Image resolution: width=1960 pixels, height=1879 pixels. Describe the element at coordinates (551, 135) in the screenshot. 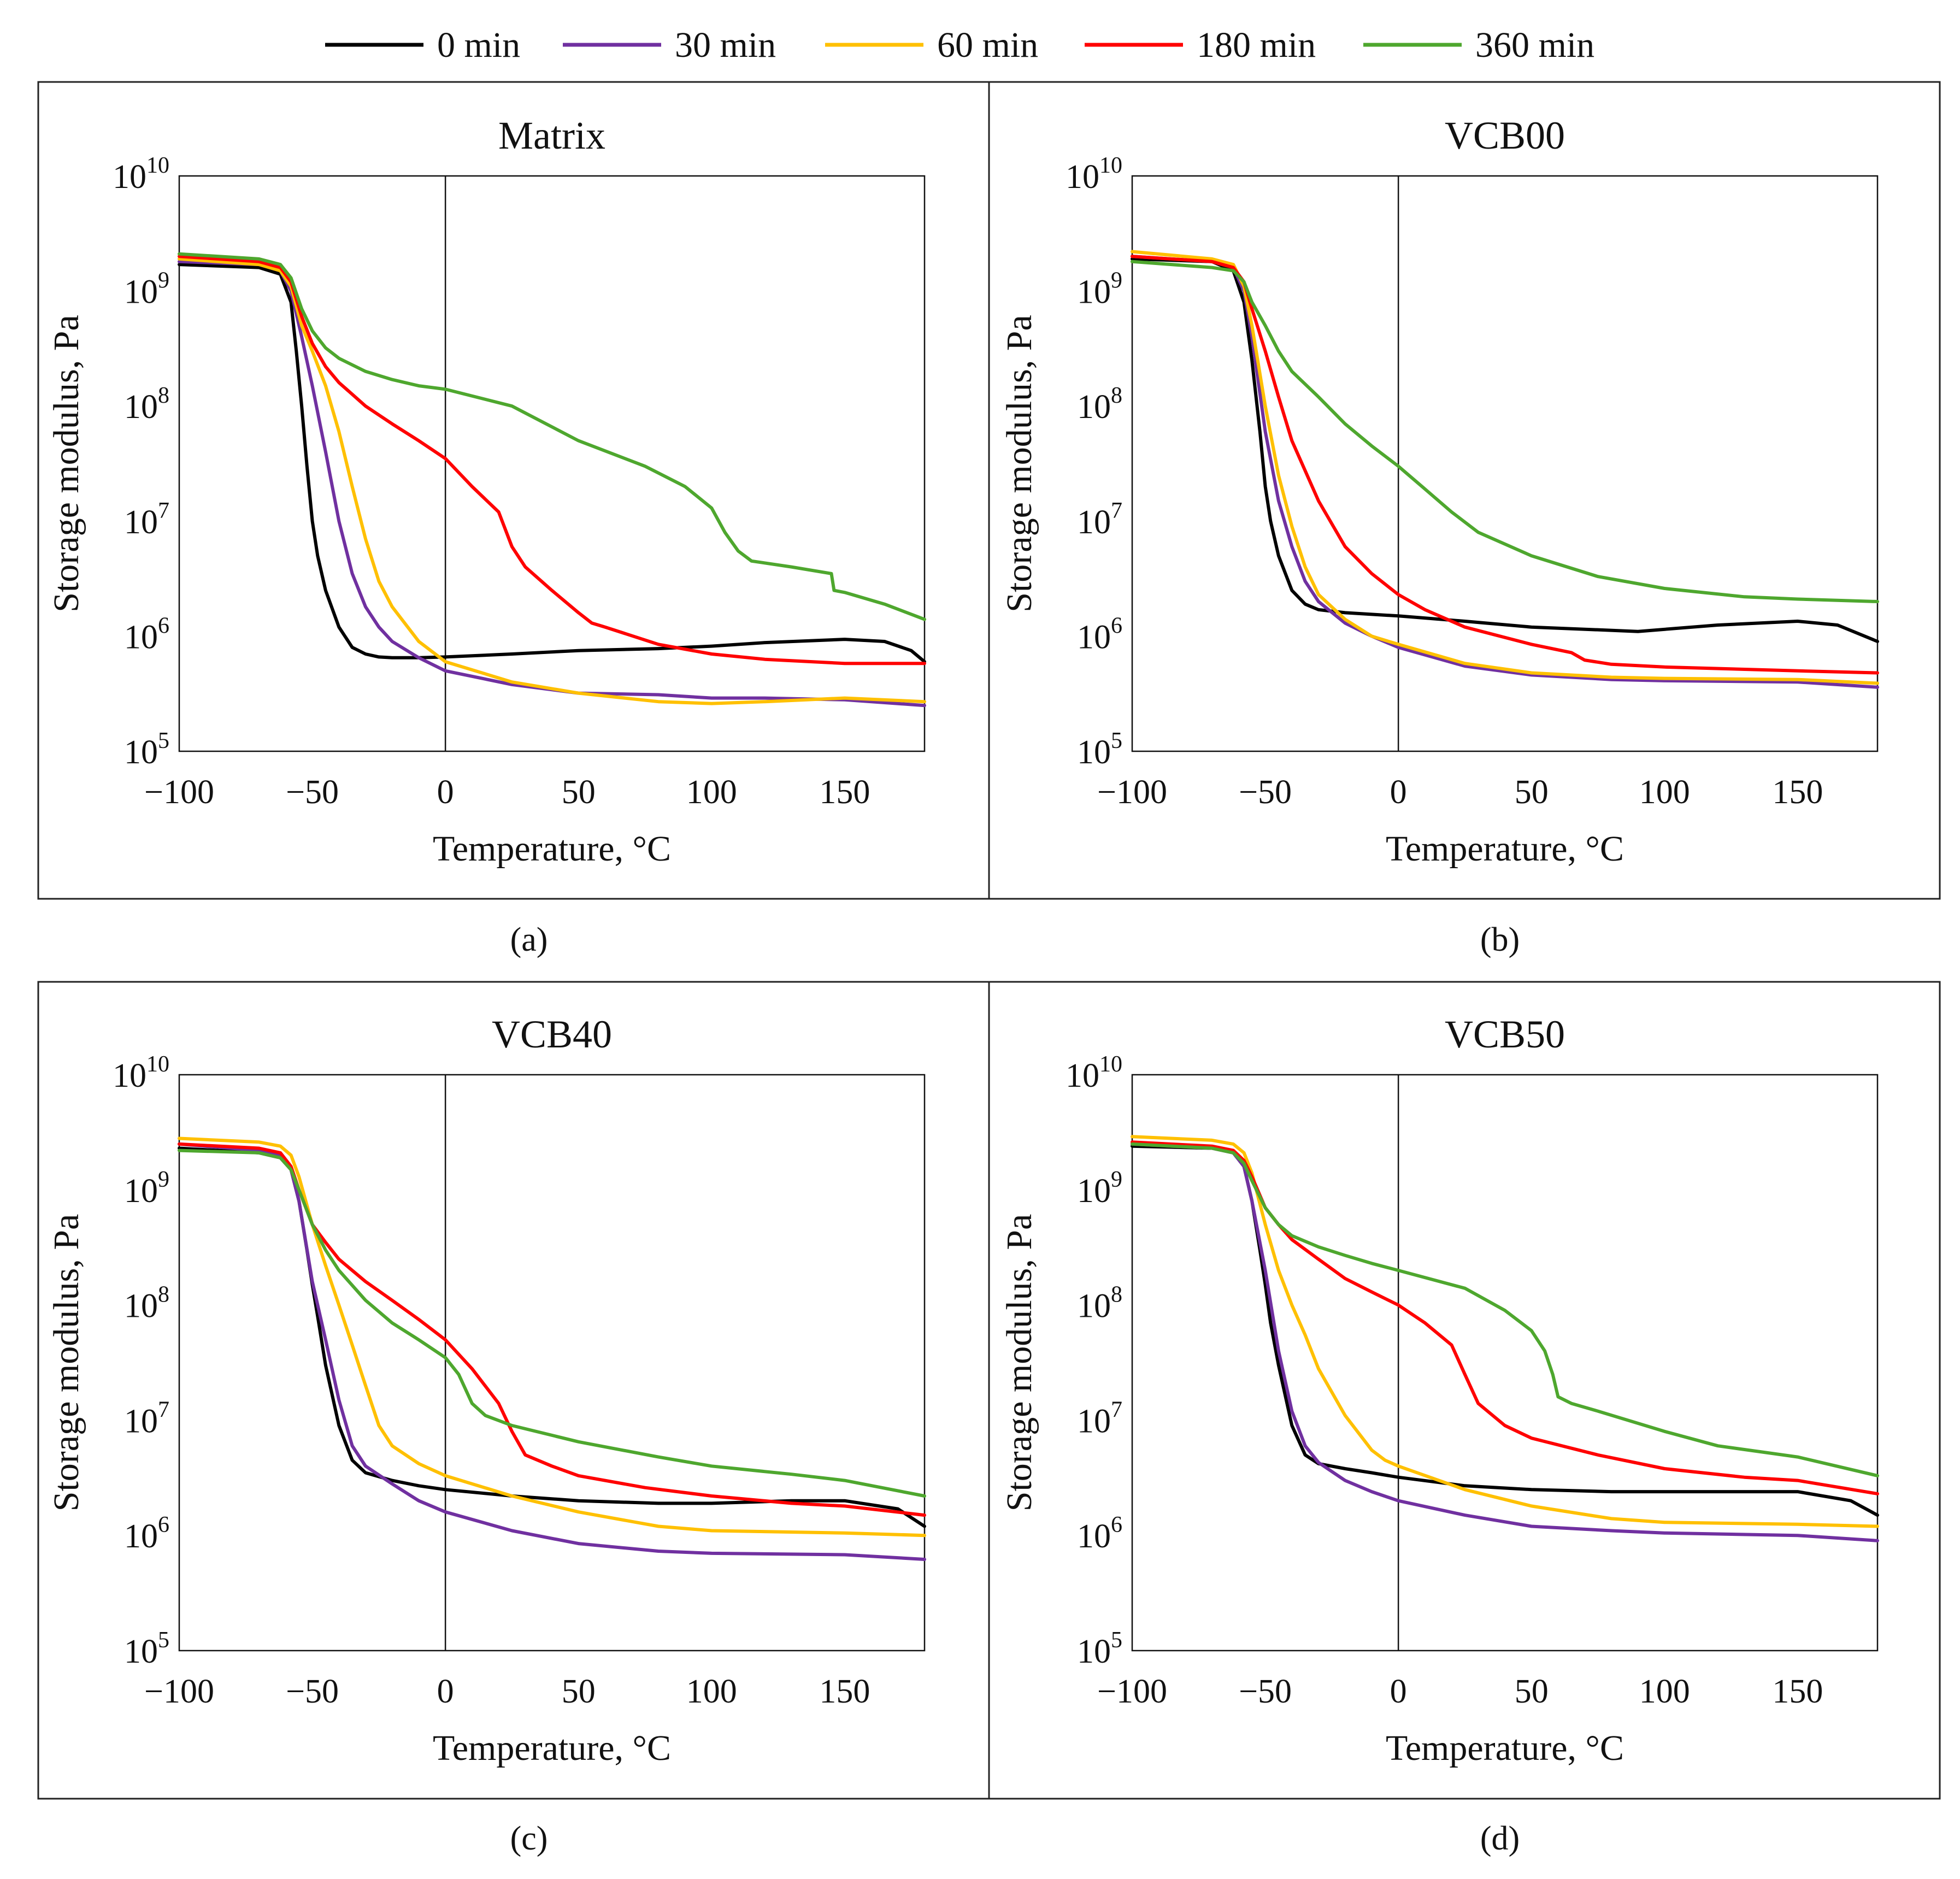

I see `chart-title: Matrix` at that location.